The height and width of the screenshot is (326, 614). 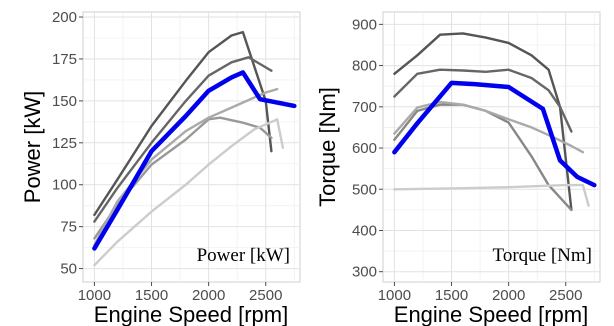 What do you see at coordinates (151, 295) in the screenshot?
I see `power-x-tick-label: 1500` at bounding box center [151, 295].